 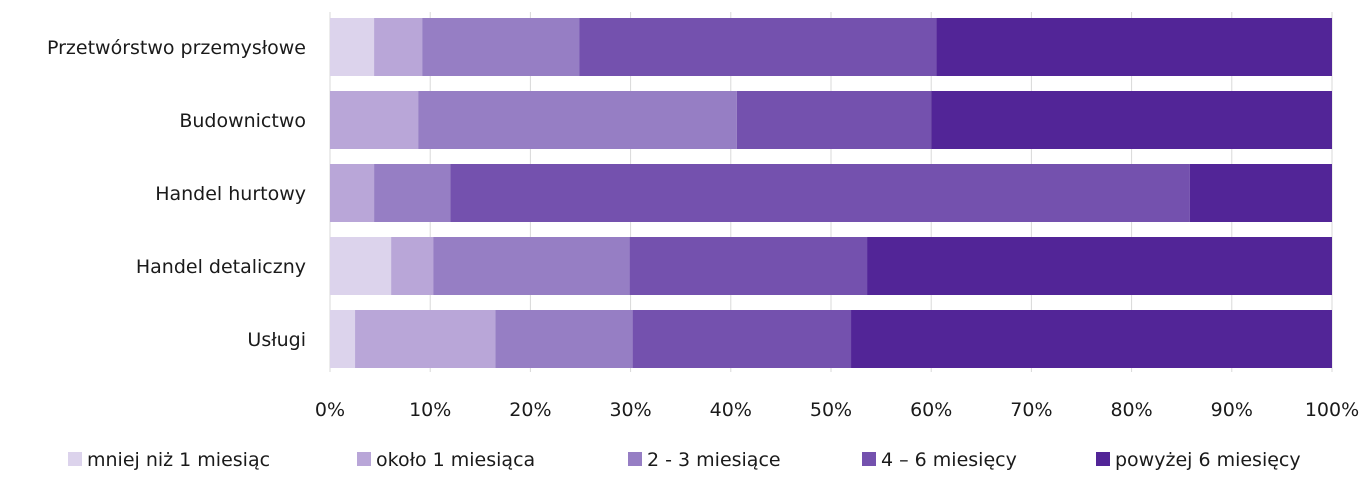 What do you see at coordinates (931, 410) in the screenshot?
I see `x-tick-label: 60%` at bounding box center [931, 410].